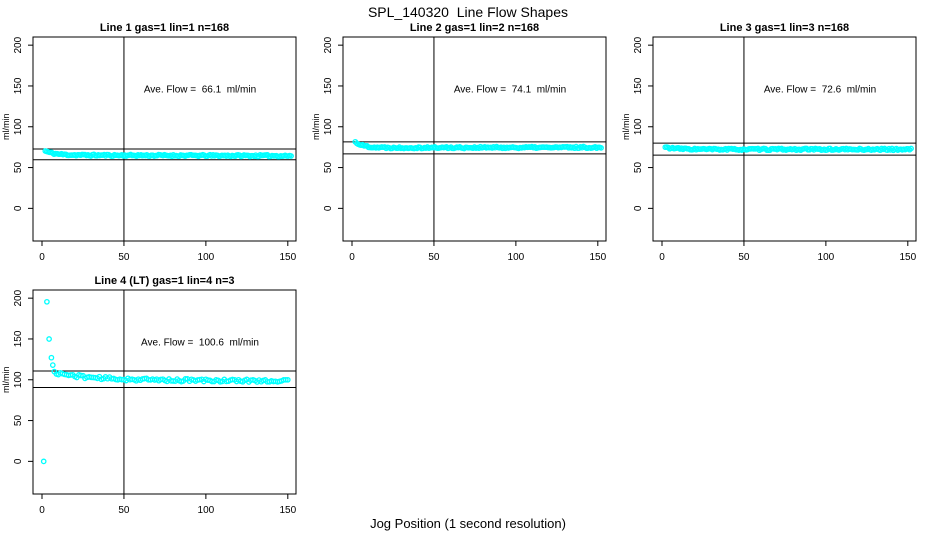 Image resolution: width=936 pixels, height=540 pixels. What do you see at coordinates (468, 523) in the screenshot?
I see `x-axis-label: Jog Position (1 second resolution)` at bounding box center [468, 523].